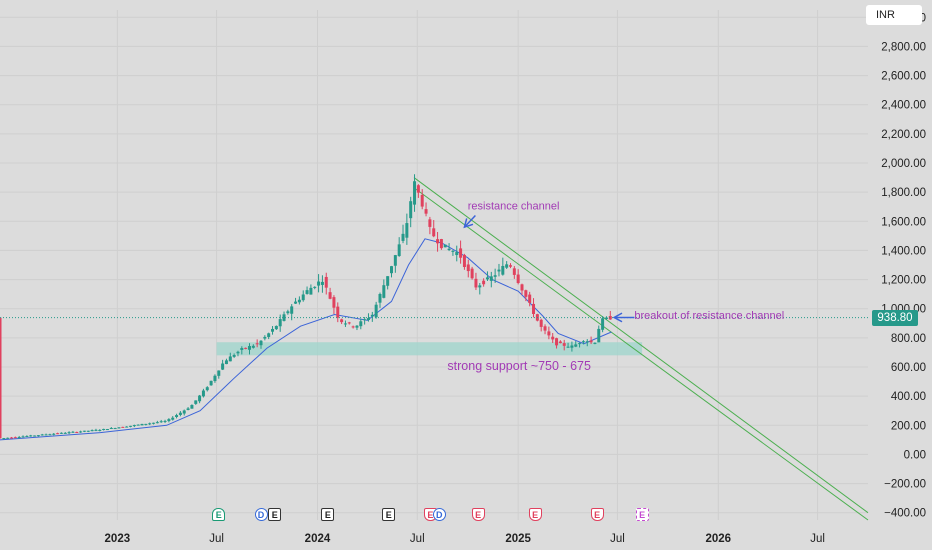 The width and height of the screenshot is (932, 550). I want to click on support-zone-rect, so click(429, 349).